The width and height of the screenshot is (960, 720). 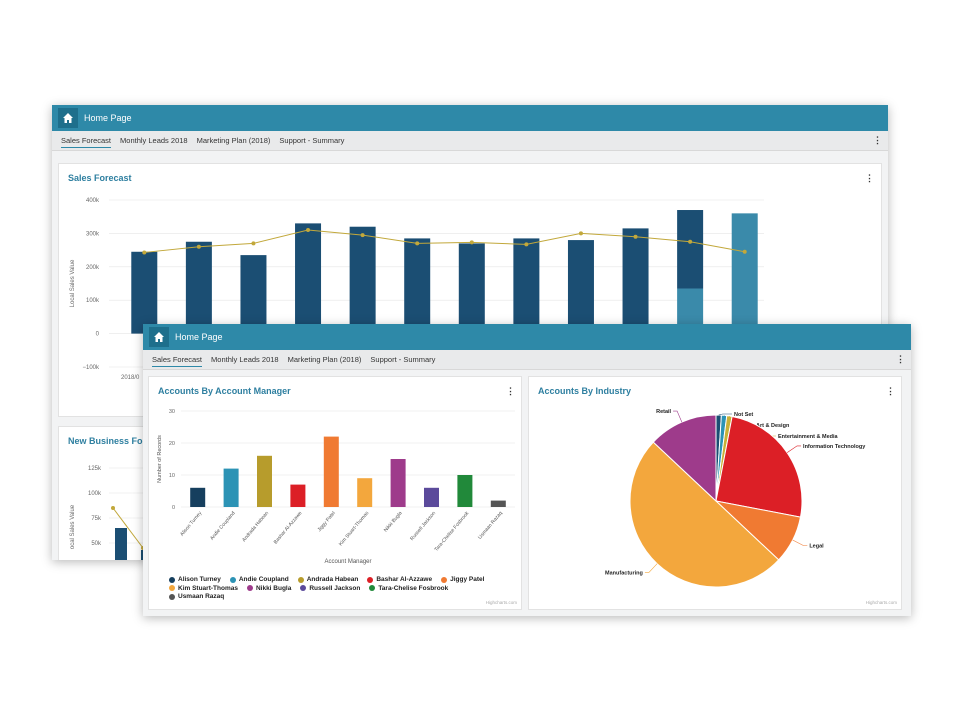 What do you see at coordinates (223, 525) in the screenshot?
I see `x-tick-label: Andie Coupland` at bounding box center [223, 525].